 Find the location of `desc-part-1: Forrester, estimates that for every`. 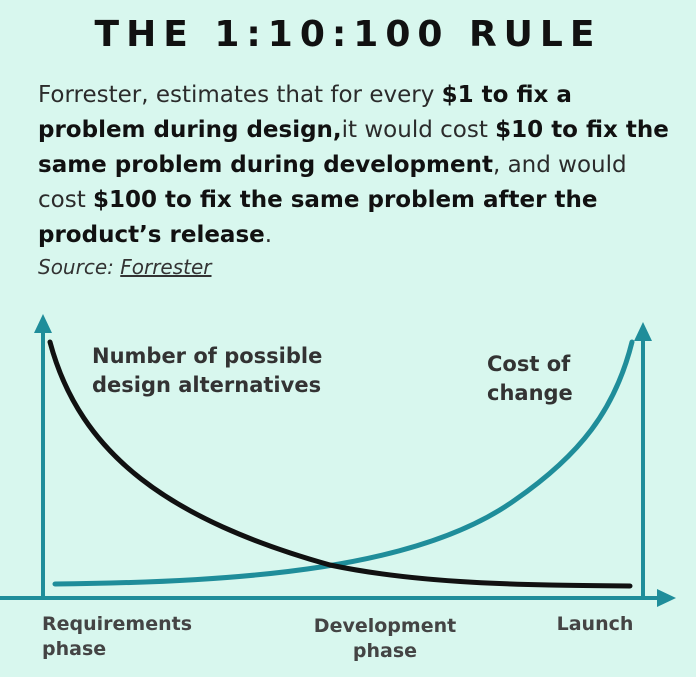

desc-part-1: Forrester, estimates that for every is located at coordinates (240, 95).